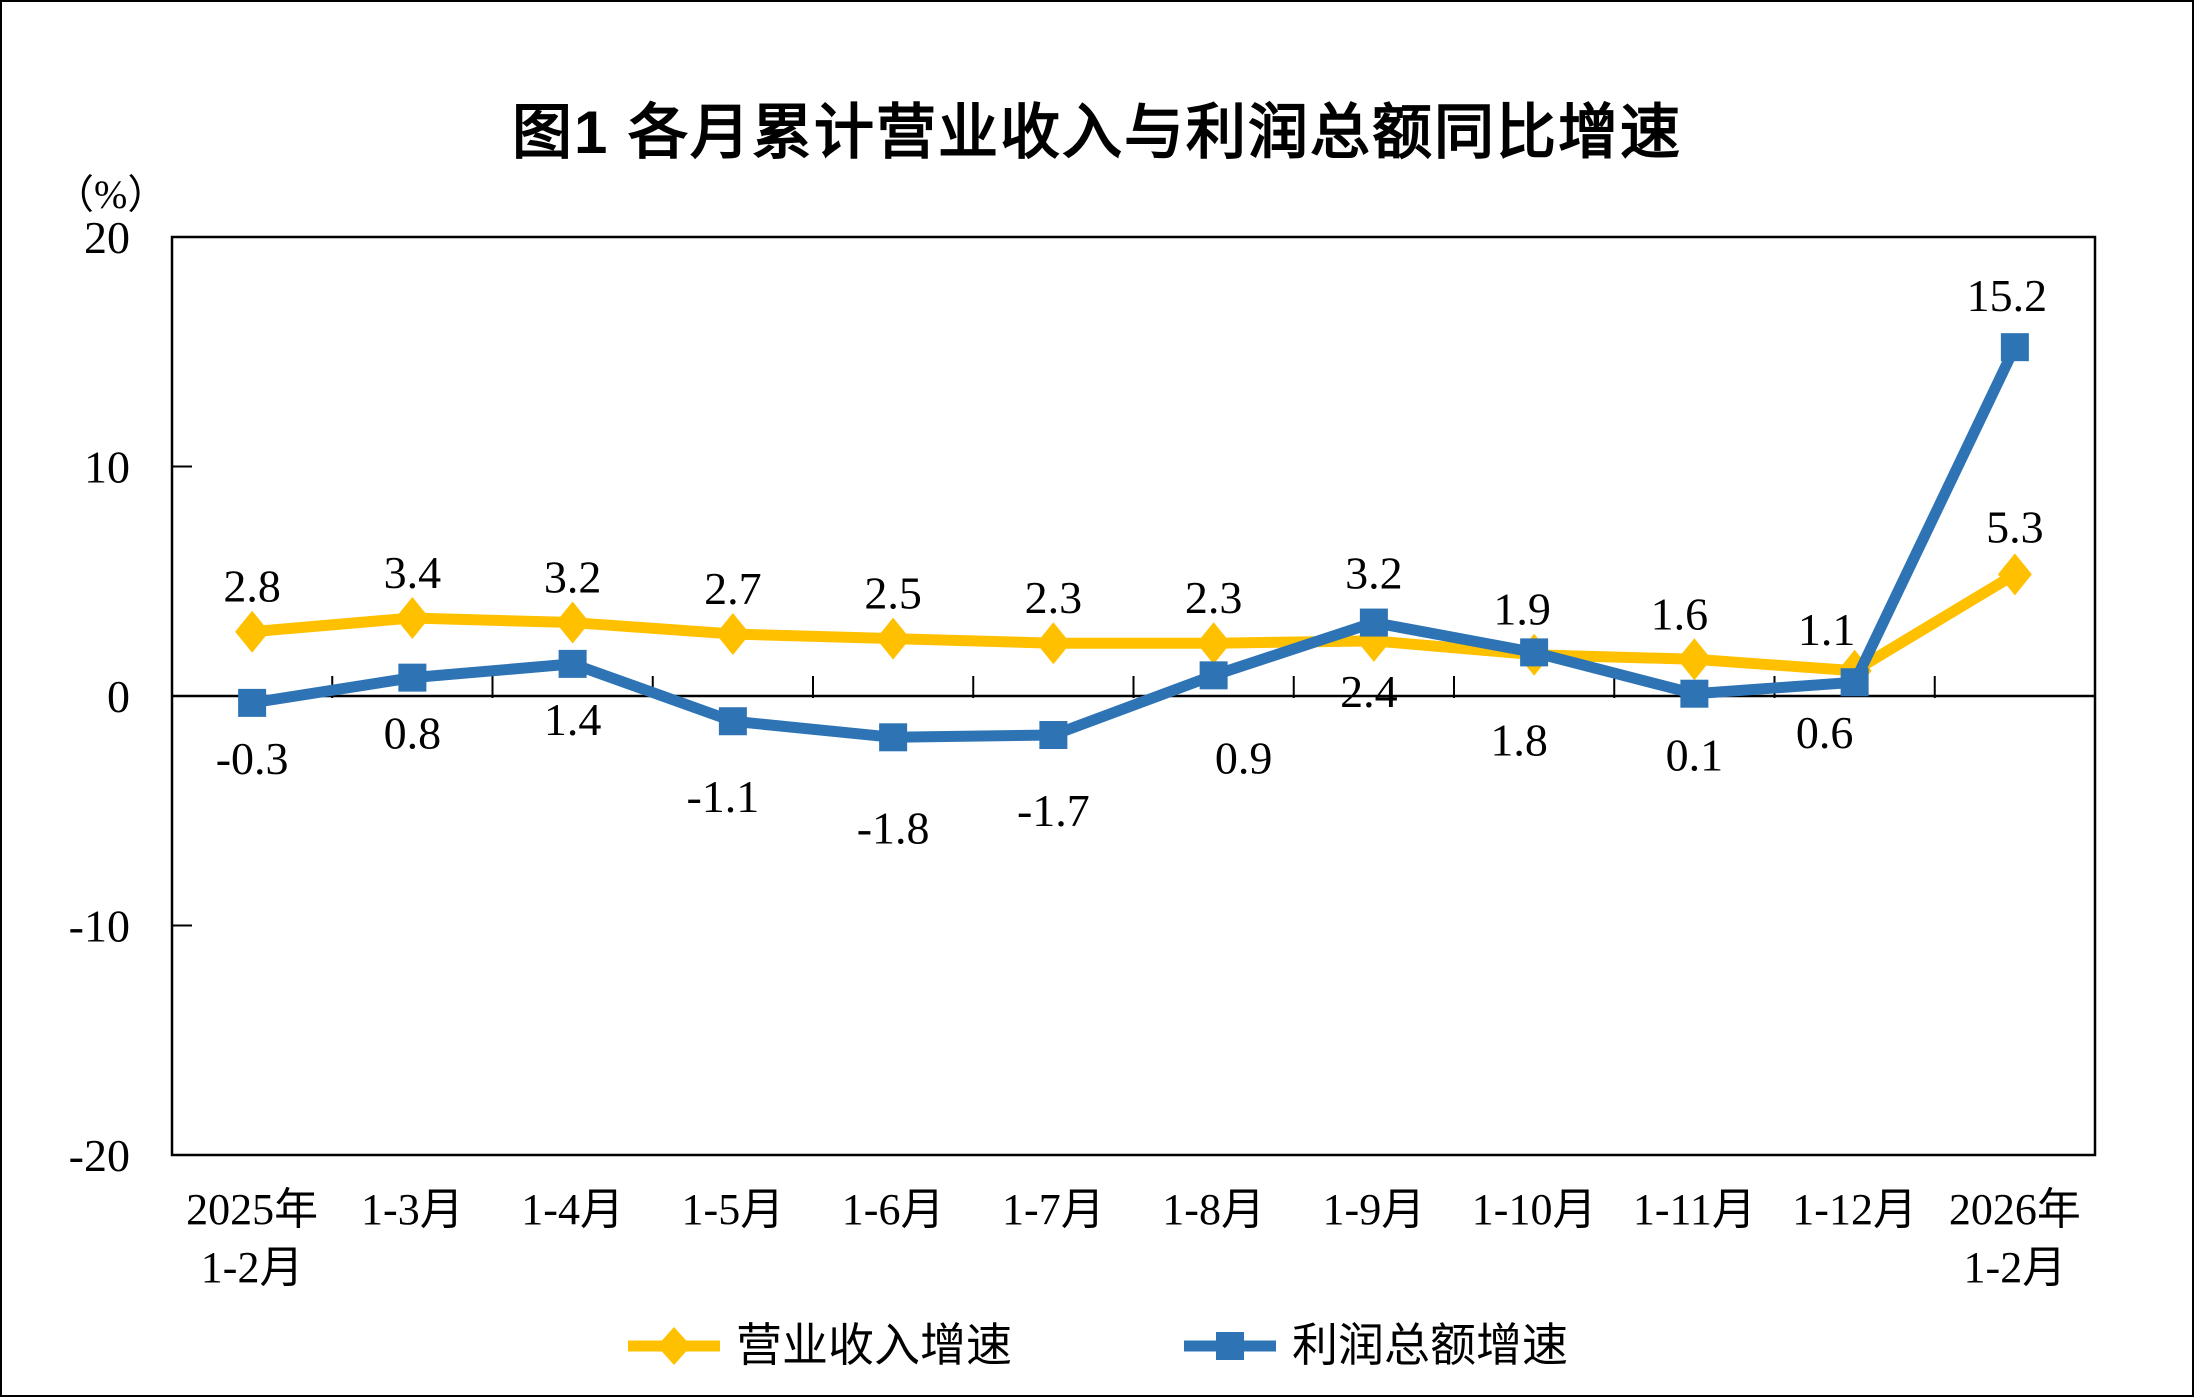  What do you see at coordinates (413, 572) in the screenshot?
I see `data-label: 3.4` at bounding box center [413, 572].